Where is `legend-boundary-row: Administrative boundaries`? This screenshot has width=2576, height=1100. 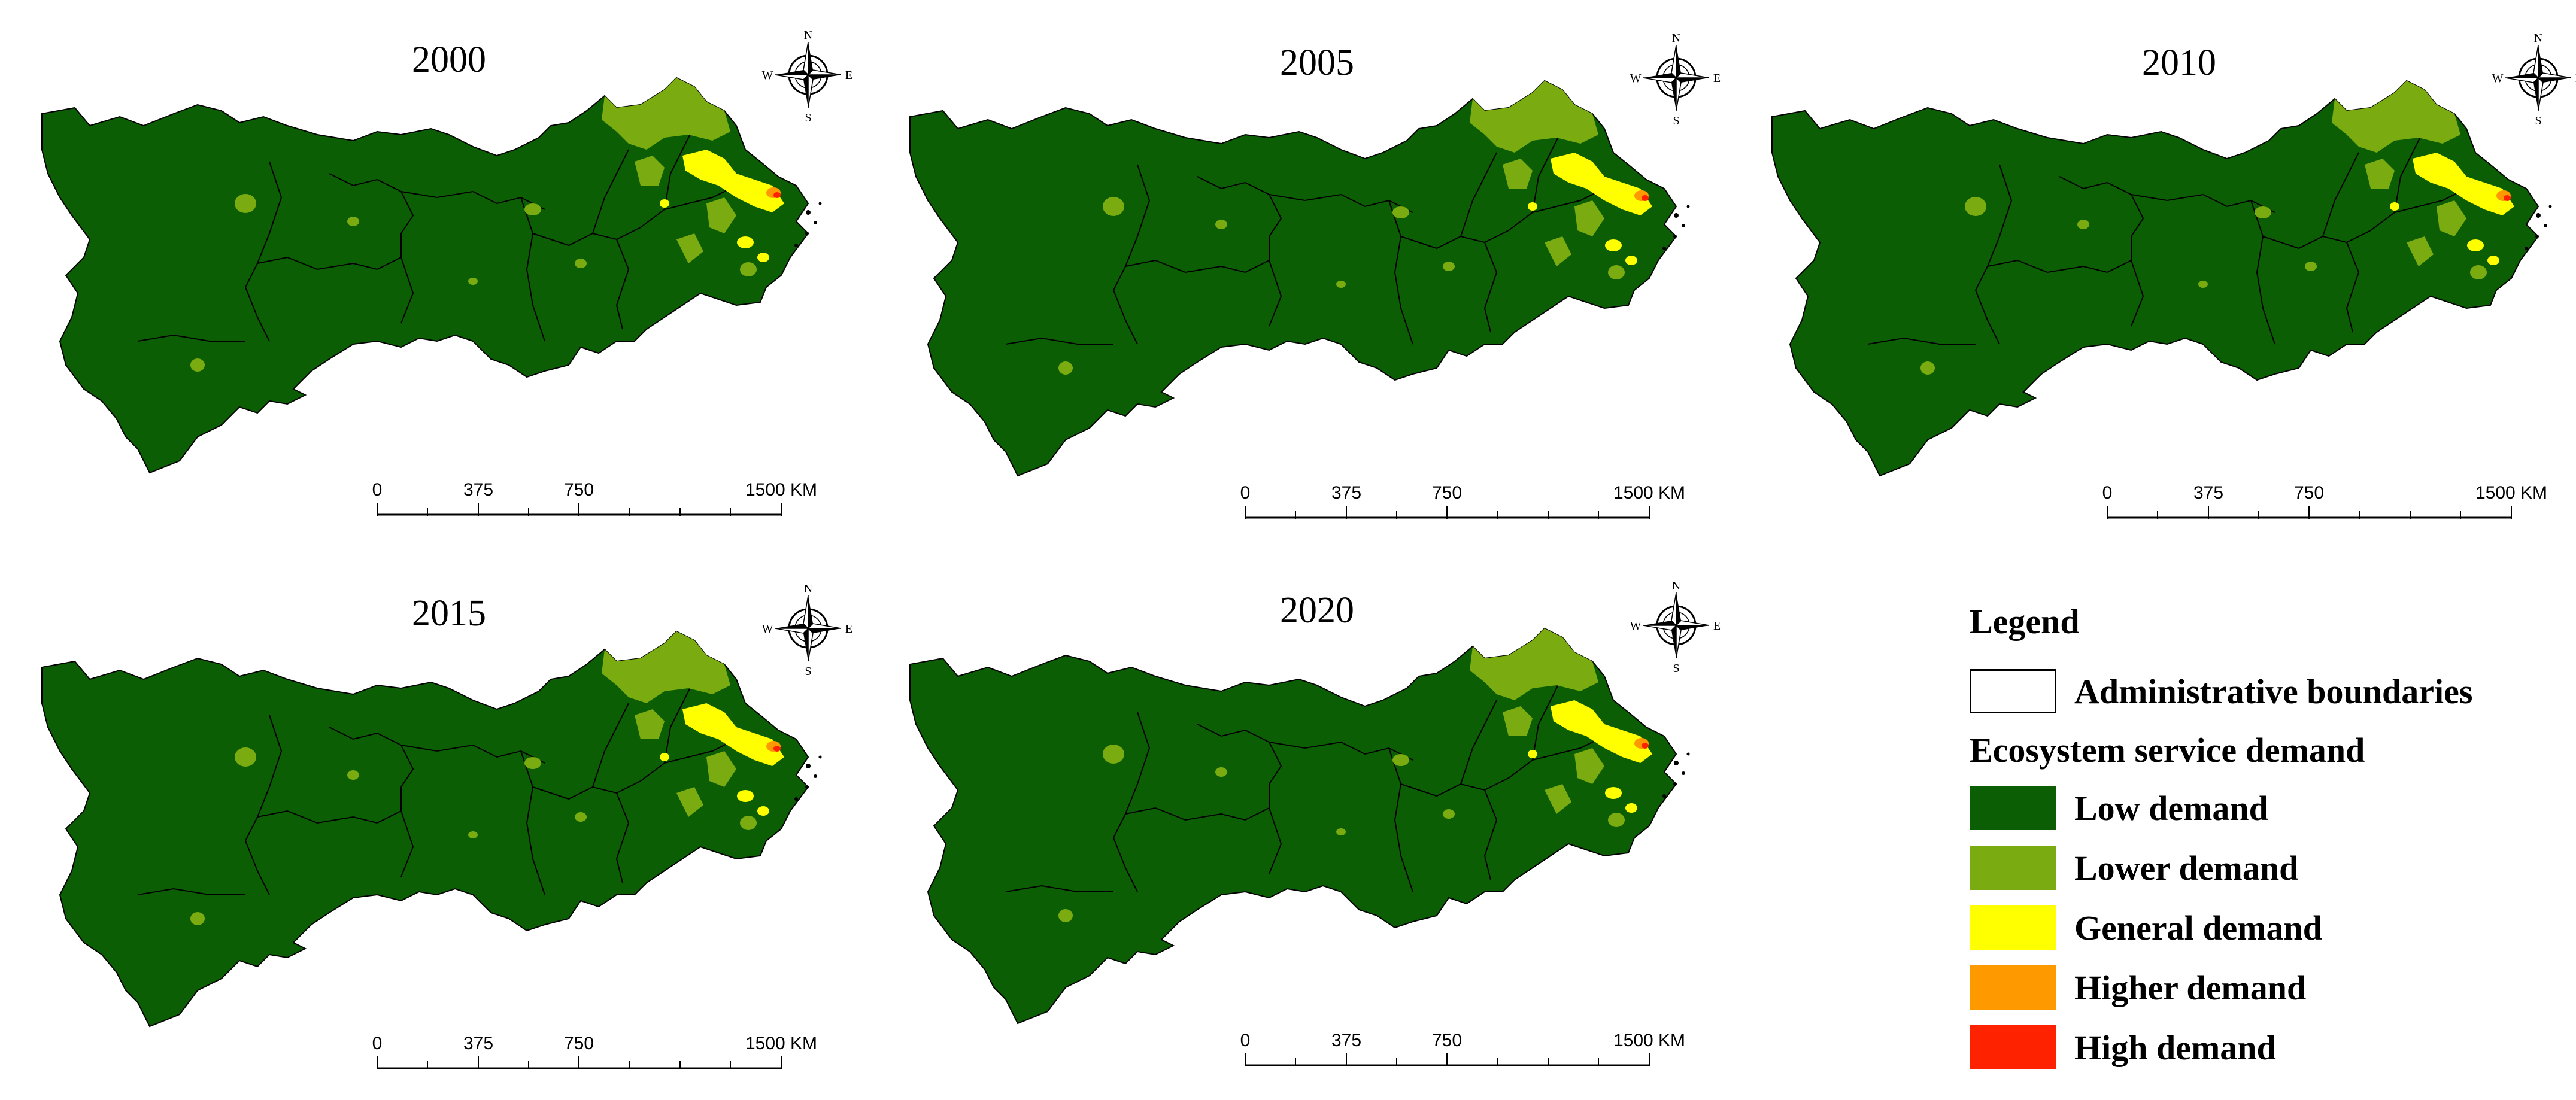 legend-boundary-row: Administrative boundaries is located at coordinates (2221, 691).